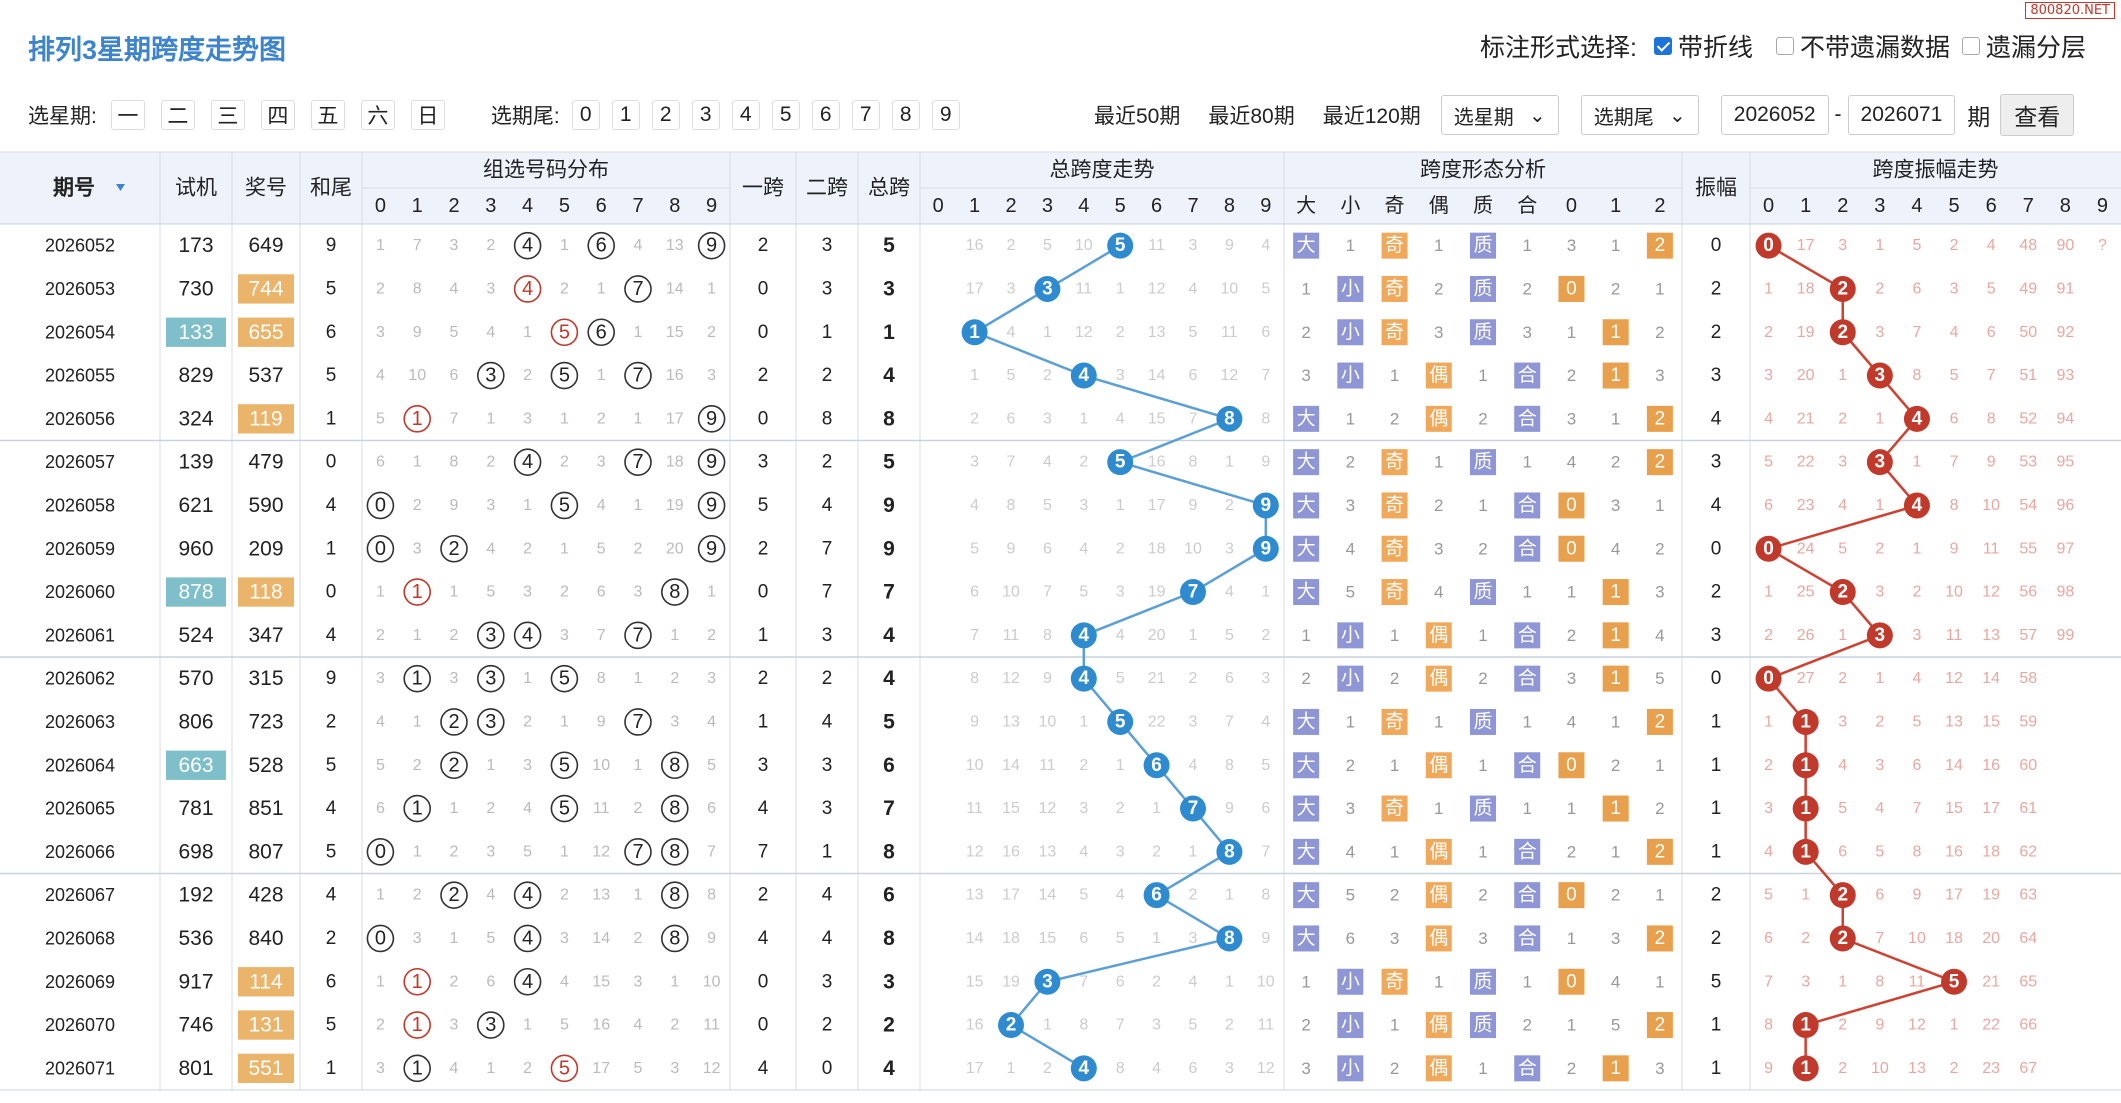 The width and height of the screenshot is (2121, 1103). What do you see at coordinates (745, 115) in the screenshot?
I see `tail-4: 4` at bounding box center [745, 115].